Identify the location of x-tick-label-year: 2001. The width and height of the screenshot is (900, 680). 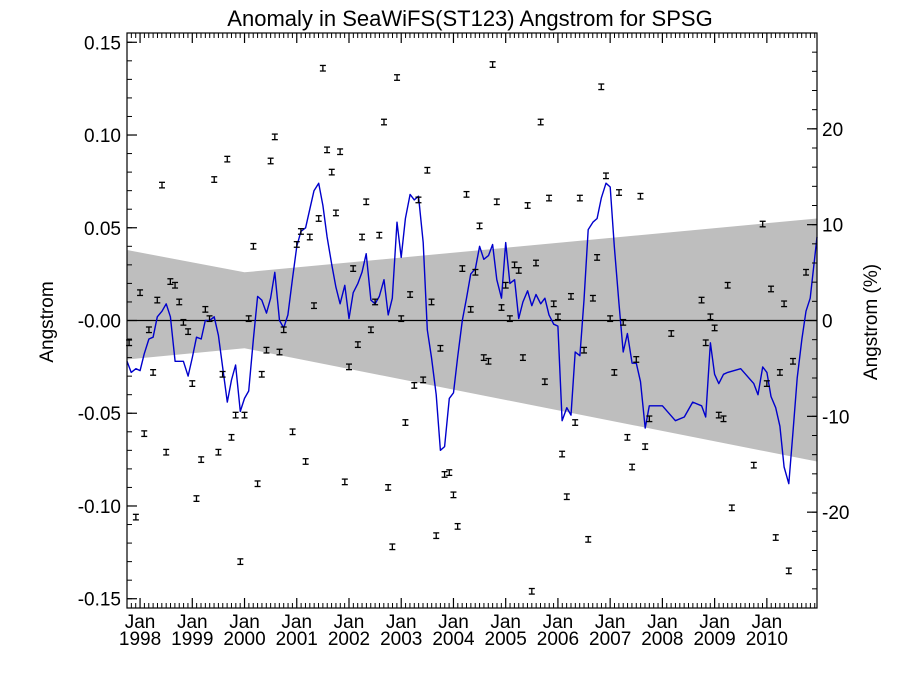
(297, 639).